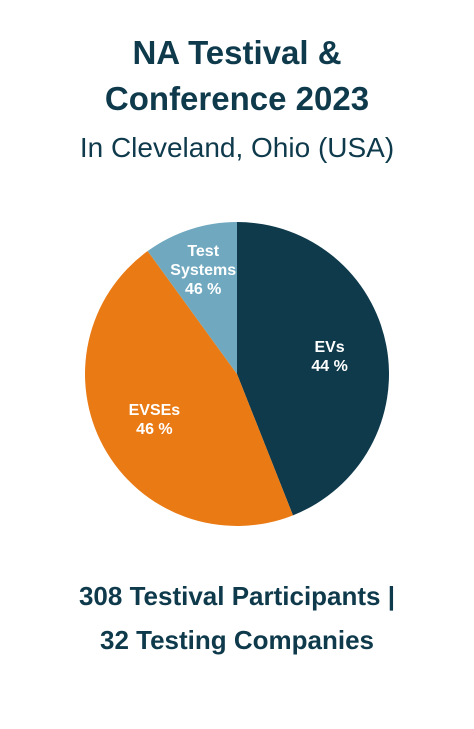 The width and height of the screenshot is (474, 729). What do you see at coordinates (329, 347) in the screenshot?
I see `pie-label-evs-1: EVs` at bounding box center [329, 347].